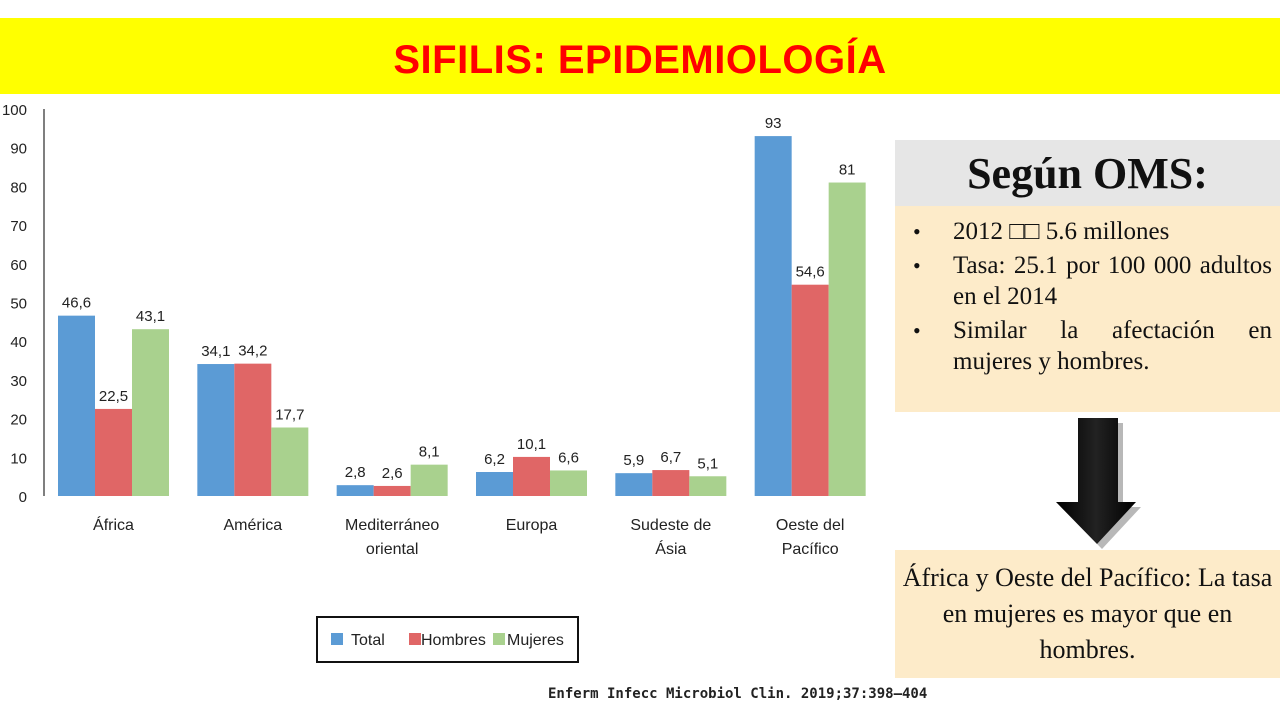 This screenshot has height=720, width=1280. What do you see at coordinates (640, 59) in the screenshot?
I see `page-title: SIFILIS: EPIDEMIOLOGÍA` at bounding box center [640, 59].